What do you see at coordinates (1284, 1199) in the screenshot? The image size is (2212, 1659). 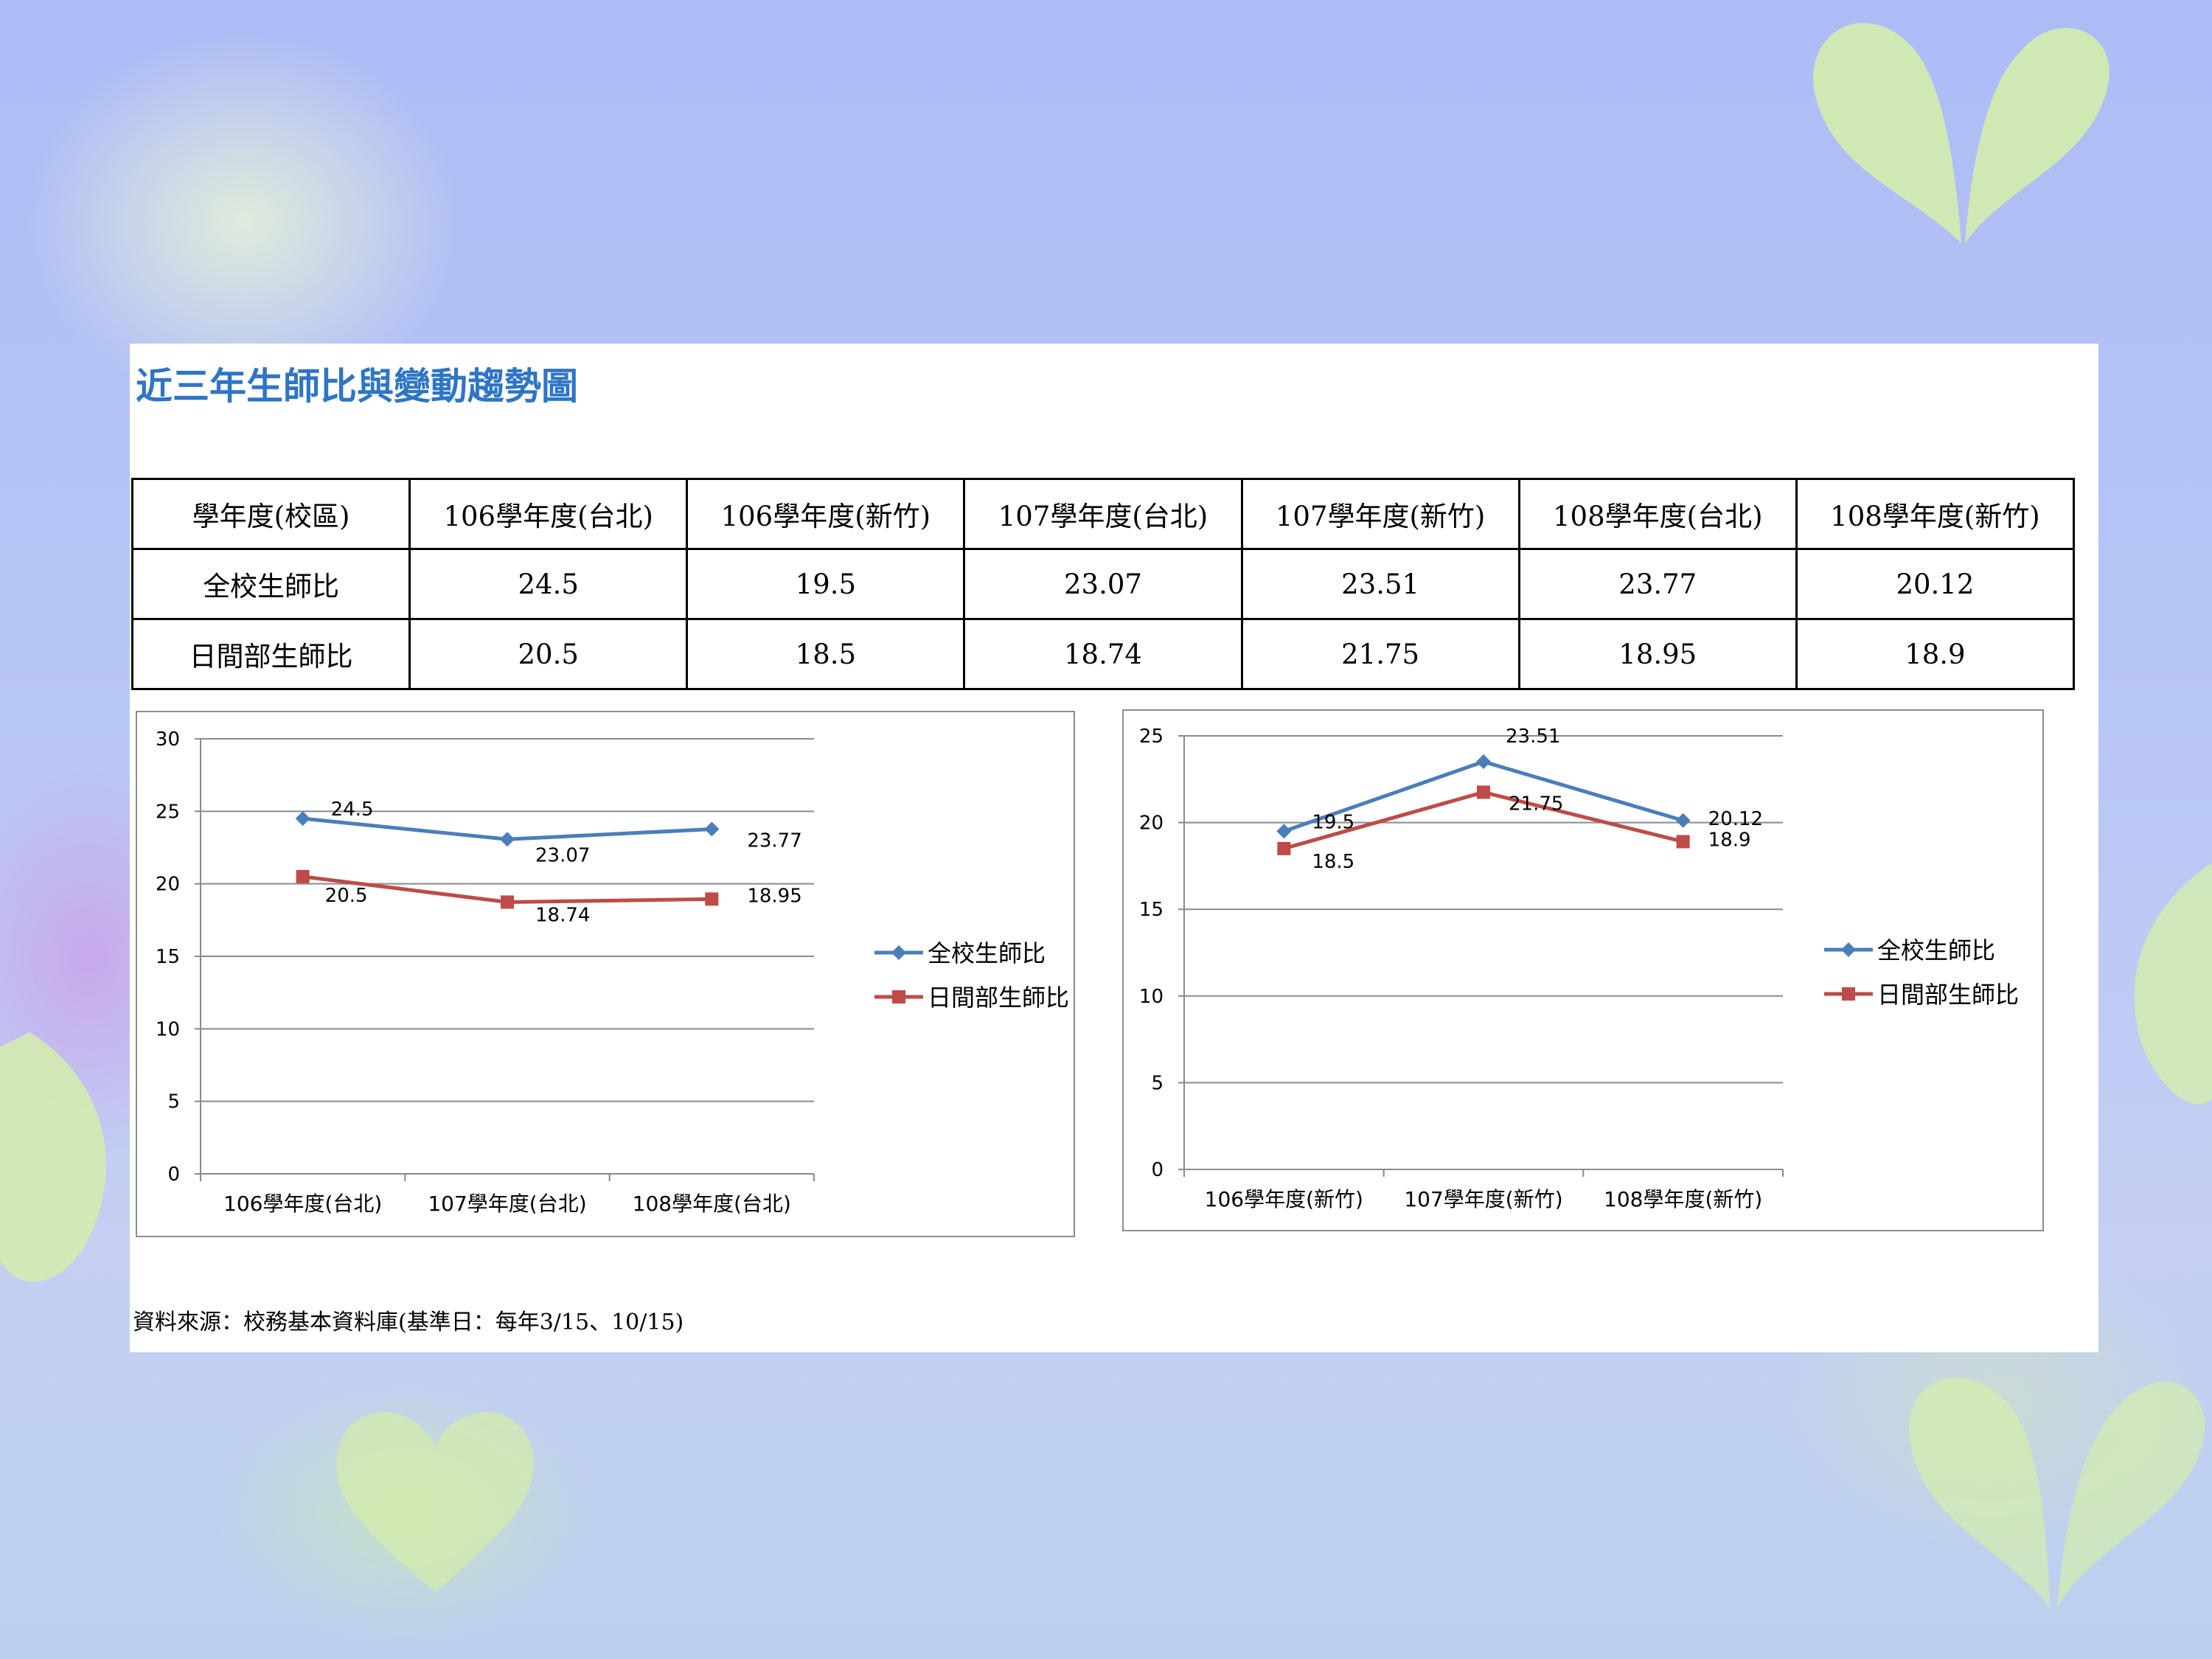 I see `x-tick-label: 106學年度(新竹)` at bounding box center [1284, 1199].